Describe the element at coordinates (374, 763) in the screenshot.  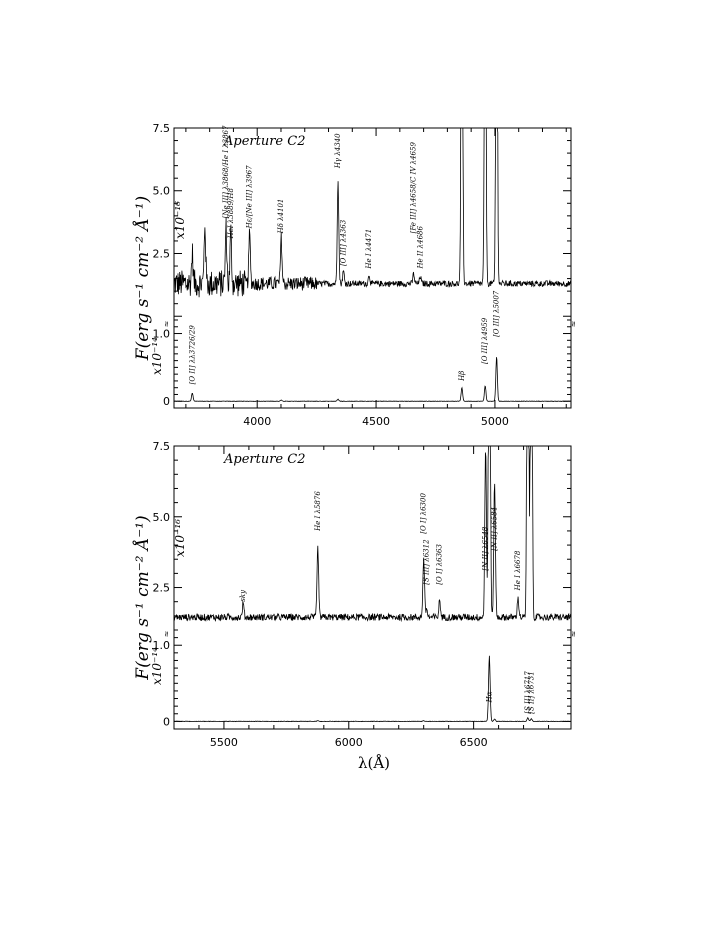
I see `x-axis-label: λ(Å)` at that location.